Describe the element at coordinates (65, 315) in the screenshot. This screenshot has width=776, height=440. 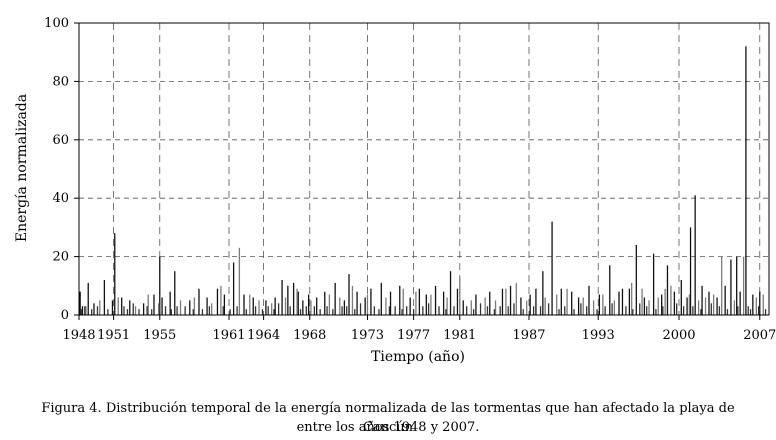
I see `y-tick-label: 0` at that location.